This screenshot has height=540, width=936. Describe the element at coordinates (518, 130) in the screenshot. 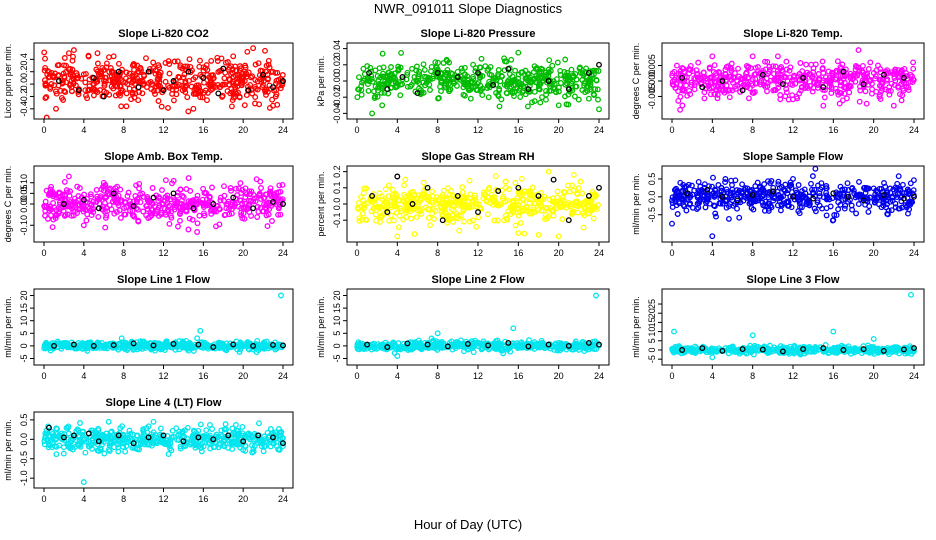

I see `x-tick-label: 16` at that location.